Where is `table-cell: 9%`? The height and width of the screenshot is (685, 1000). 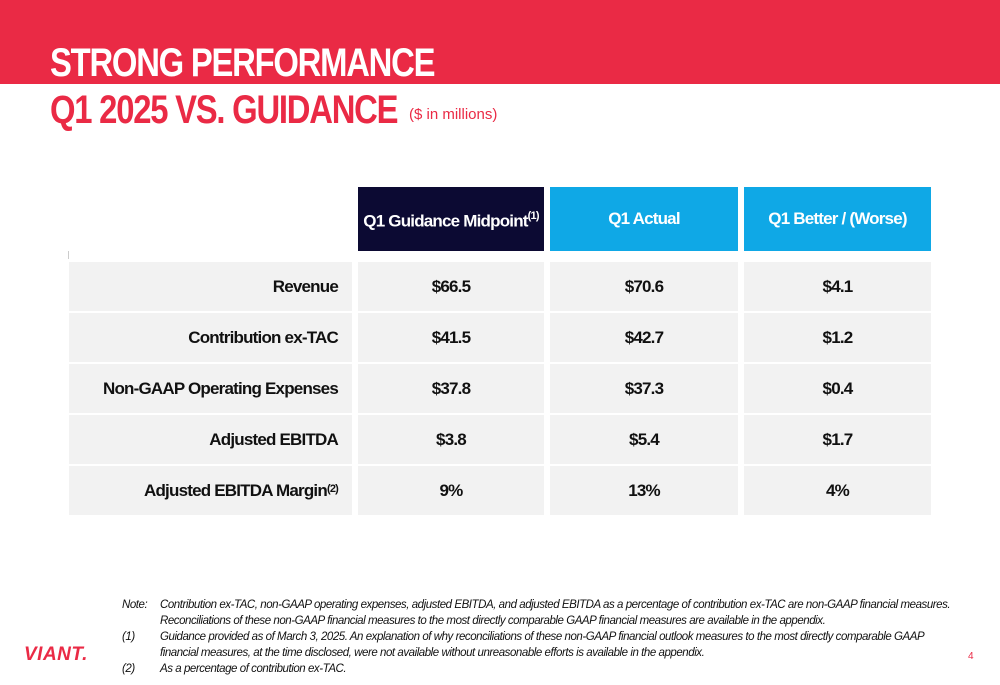
table-cell: 9% is located at coordinates (451, 490).